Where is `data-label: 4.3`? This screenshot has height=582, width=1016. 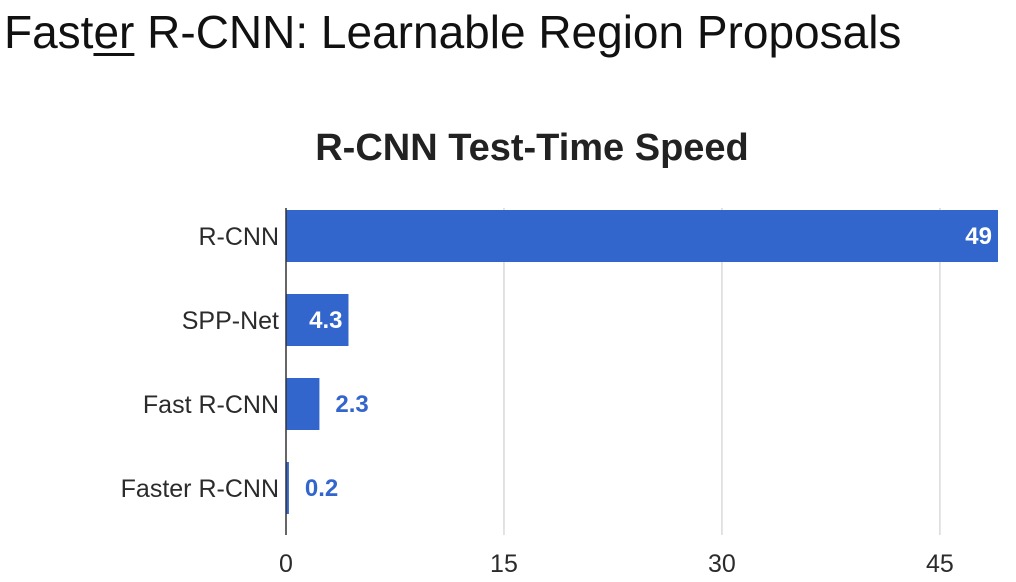 data-label: 4.3 is located at coordinates (325, 320).